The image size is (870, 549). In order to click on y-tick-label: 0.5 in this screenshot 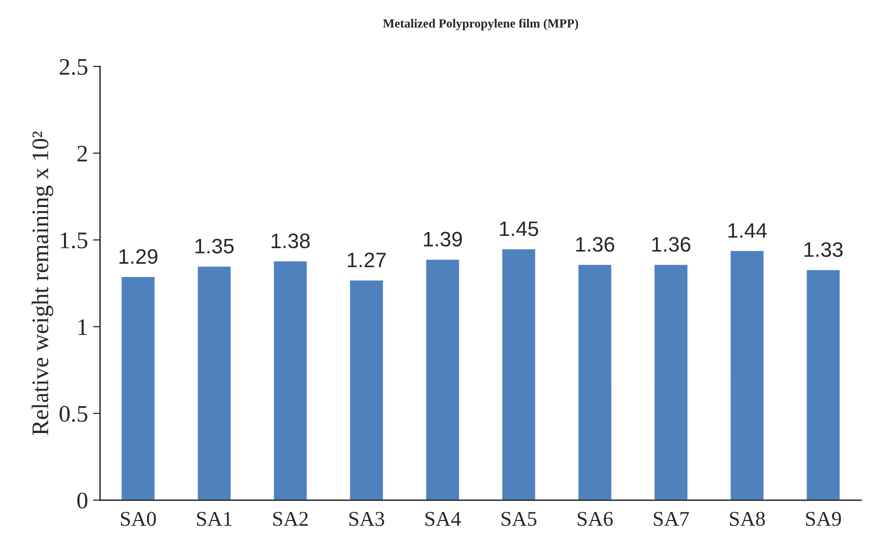, I will do `click(74, 414)`.